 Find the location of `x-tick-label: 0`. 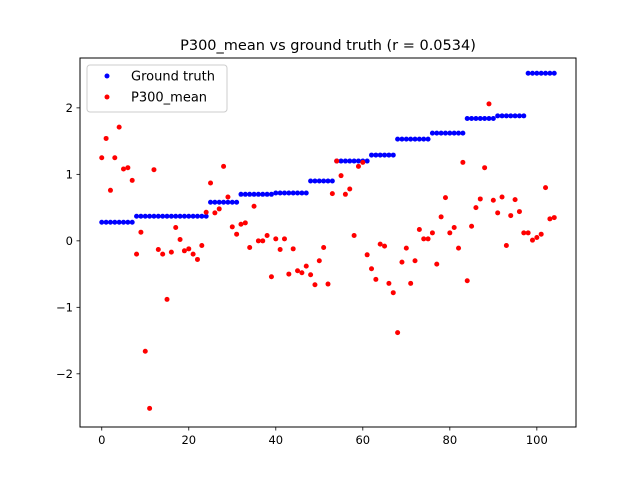

x-tick-label: 0 is located at coordinates (101, 440).